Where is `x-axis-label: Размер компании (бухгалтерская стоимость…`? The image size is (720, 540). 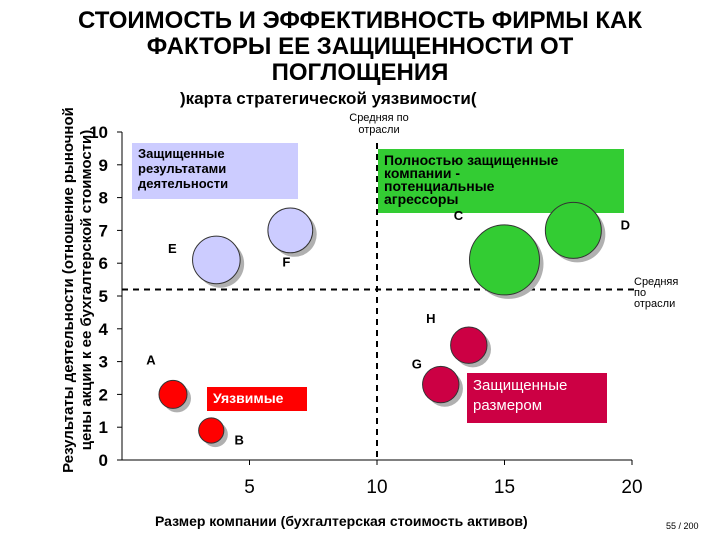 x-axis-label: Размер компании (бухгалтерская стоимость… is located at coordinates (341, 521).